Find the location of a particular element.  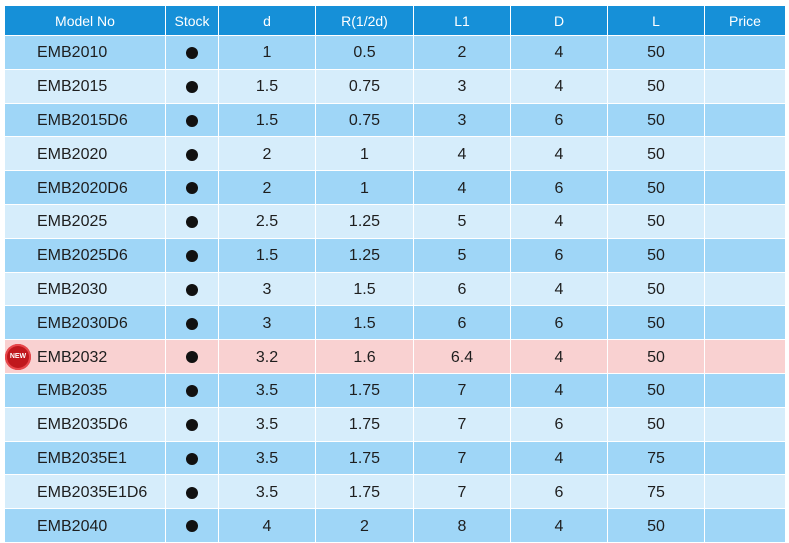

cell-model-no: EMB2015D6 is located at coordinates (85, 120).